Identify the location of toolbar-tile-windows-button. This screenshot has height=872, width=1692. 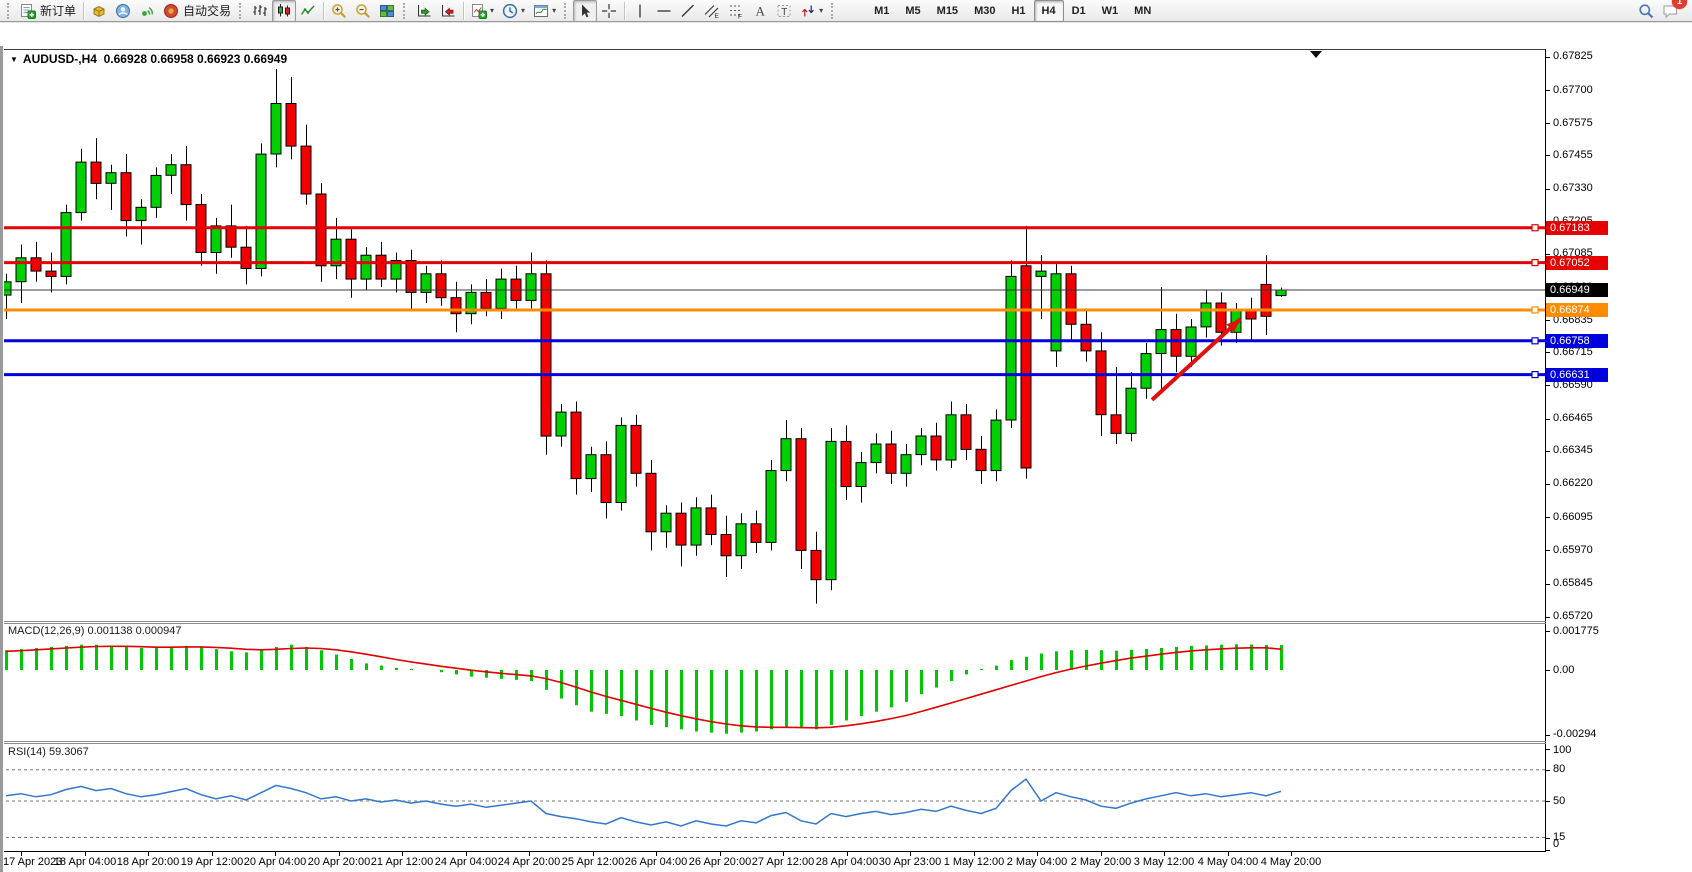
(387, 11).